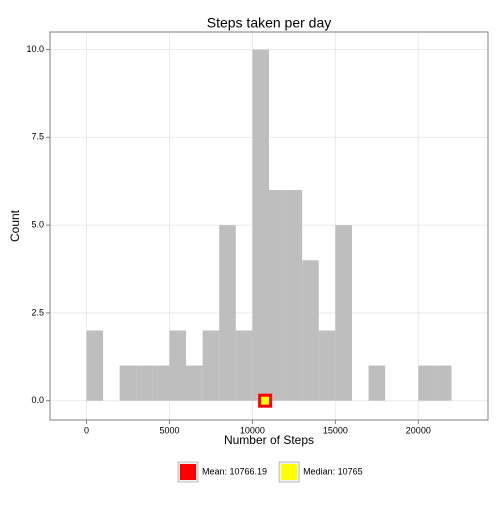 Image resolution: width=504 pixels, height=509 pixels. Describe the element at coordinates (15, 225) in the screenshot. I see `y-axis-label: Count` at that location.